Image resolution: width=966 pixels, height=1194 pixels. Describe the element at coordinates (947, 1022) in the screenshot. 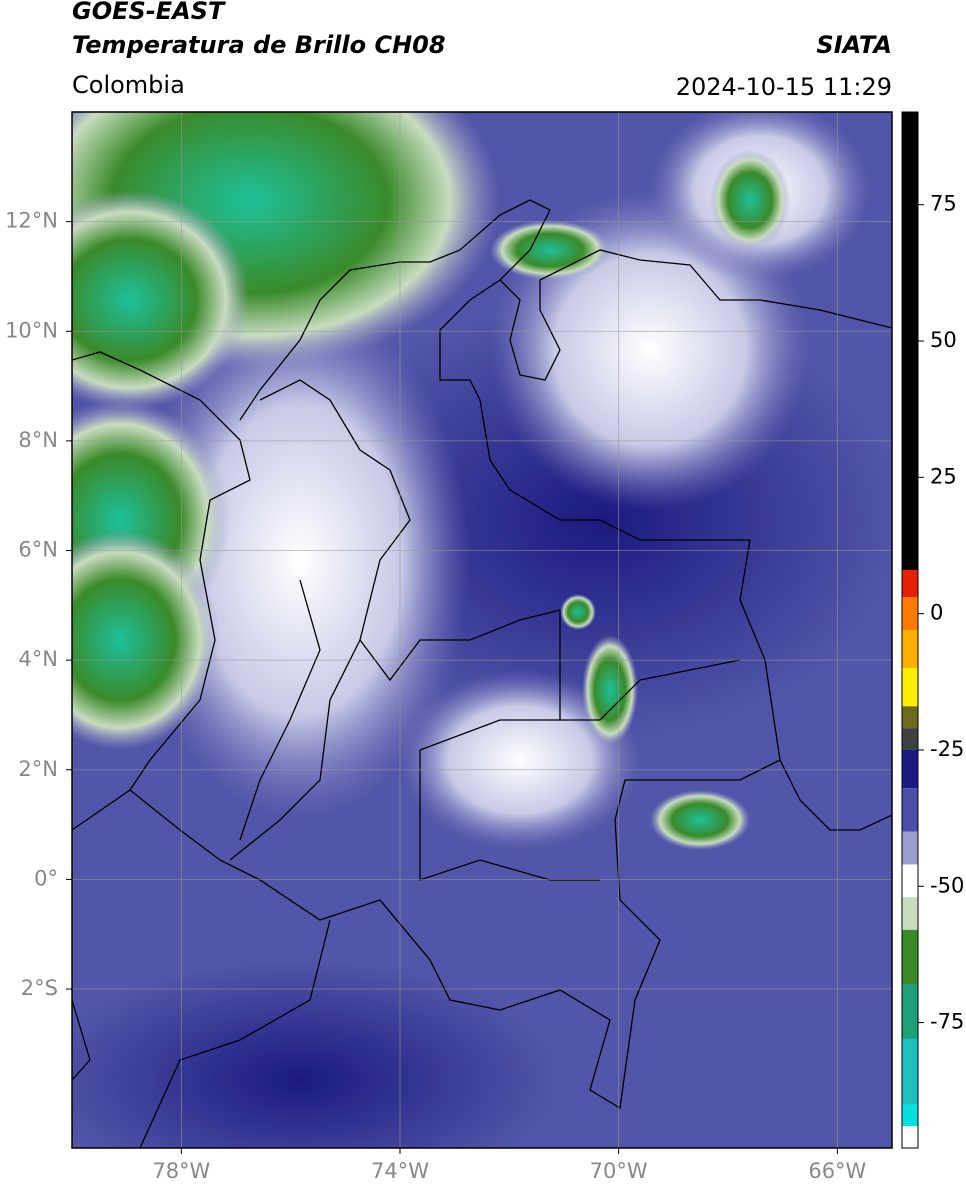

I see `colorbar-tick-label: -75` at that location.